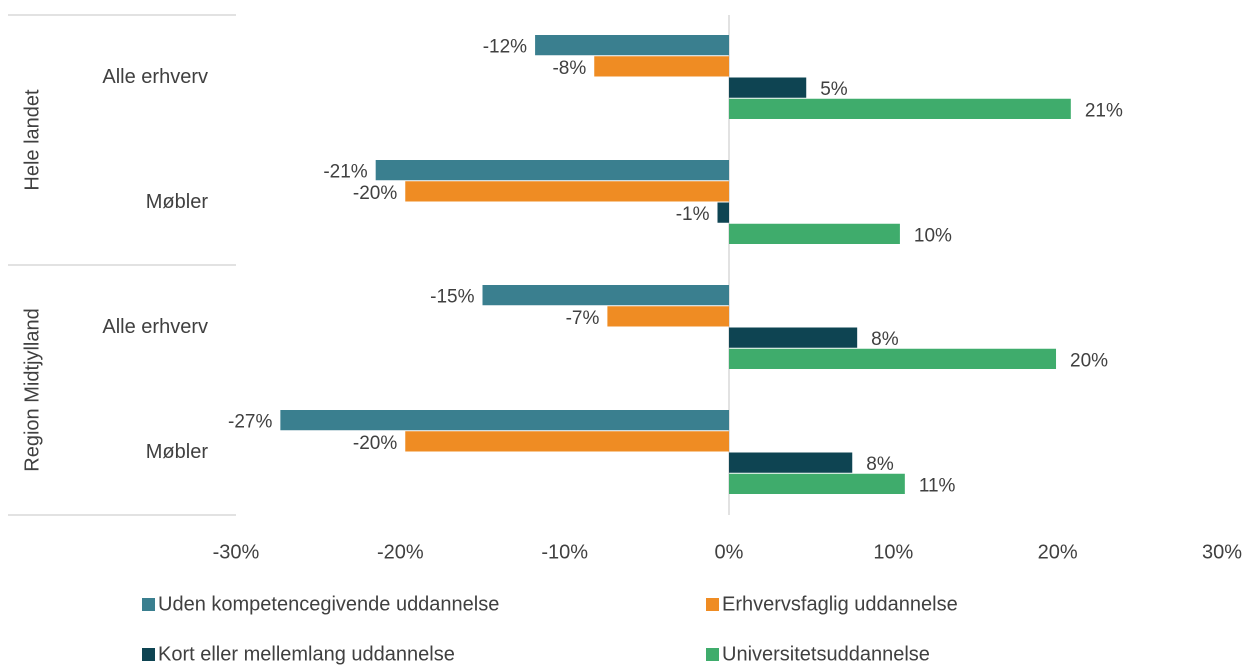 The image size is (1258, 669). Describe the element at coordinates (826, 654) in the screenshot. I see `legend-label: Universitetsuddannelse` at that location.